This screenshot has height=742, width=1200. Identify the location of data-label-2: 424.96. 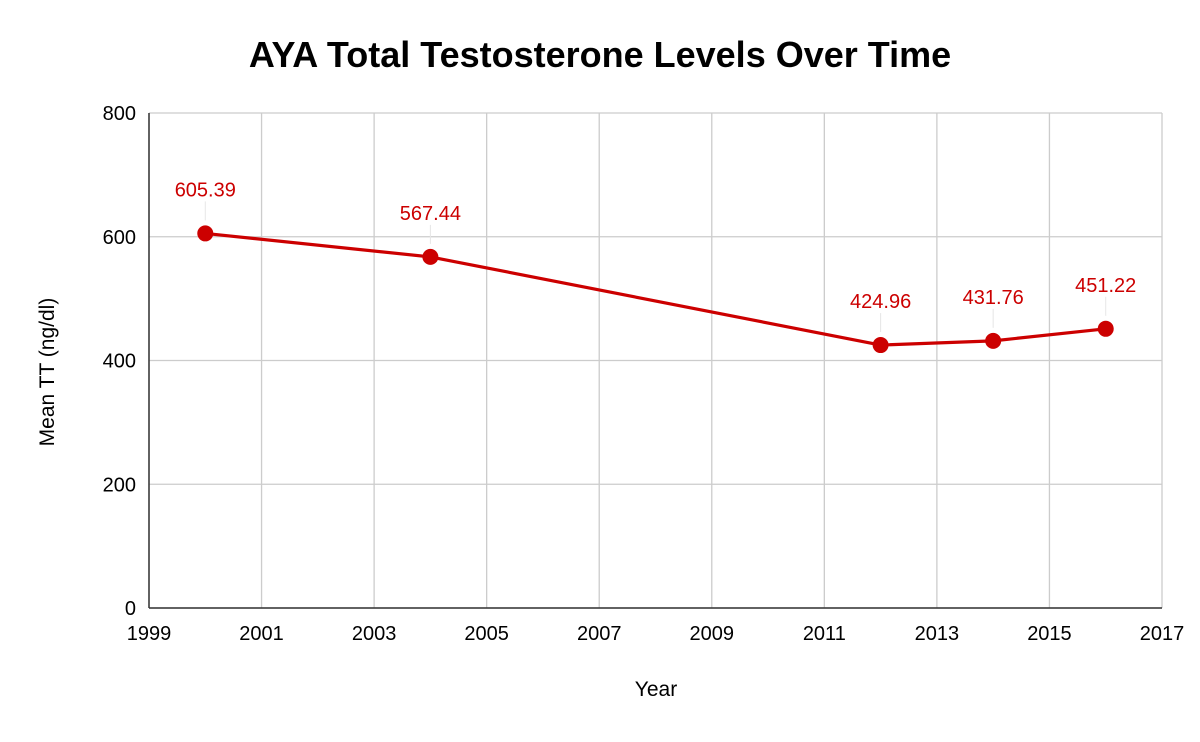
(880, 302).